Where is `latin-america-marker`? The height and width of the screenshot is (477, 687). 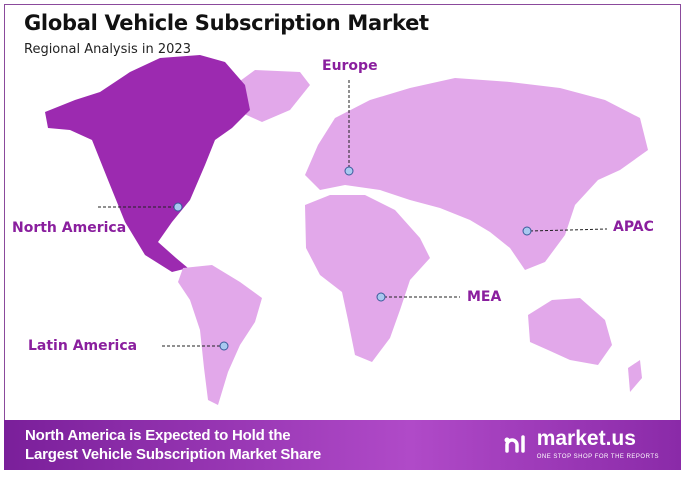 latin-america-marker is located at coordinates (224, 346).